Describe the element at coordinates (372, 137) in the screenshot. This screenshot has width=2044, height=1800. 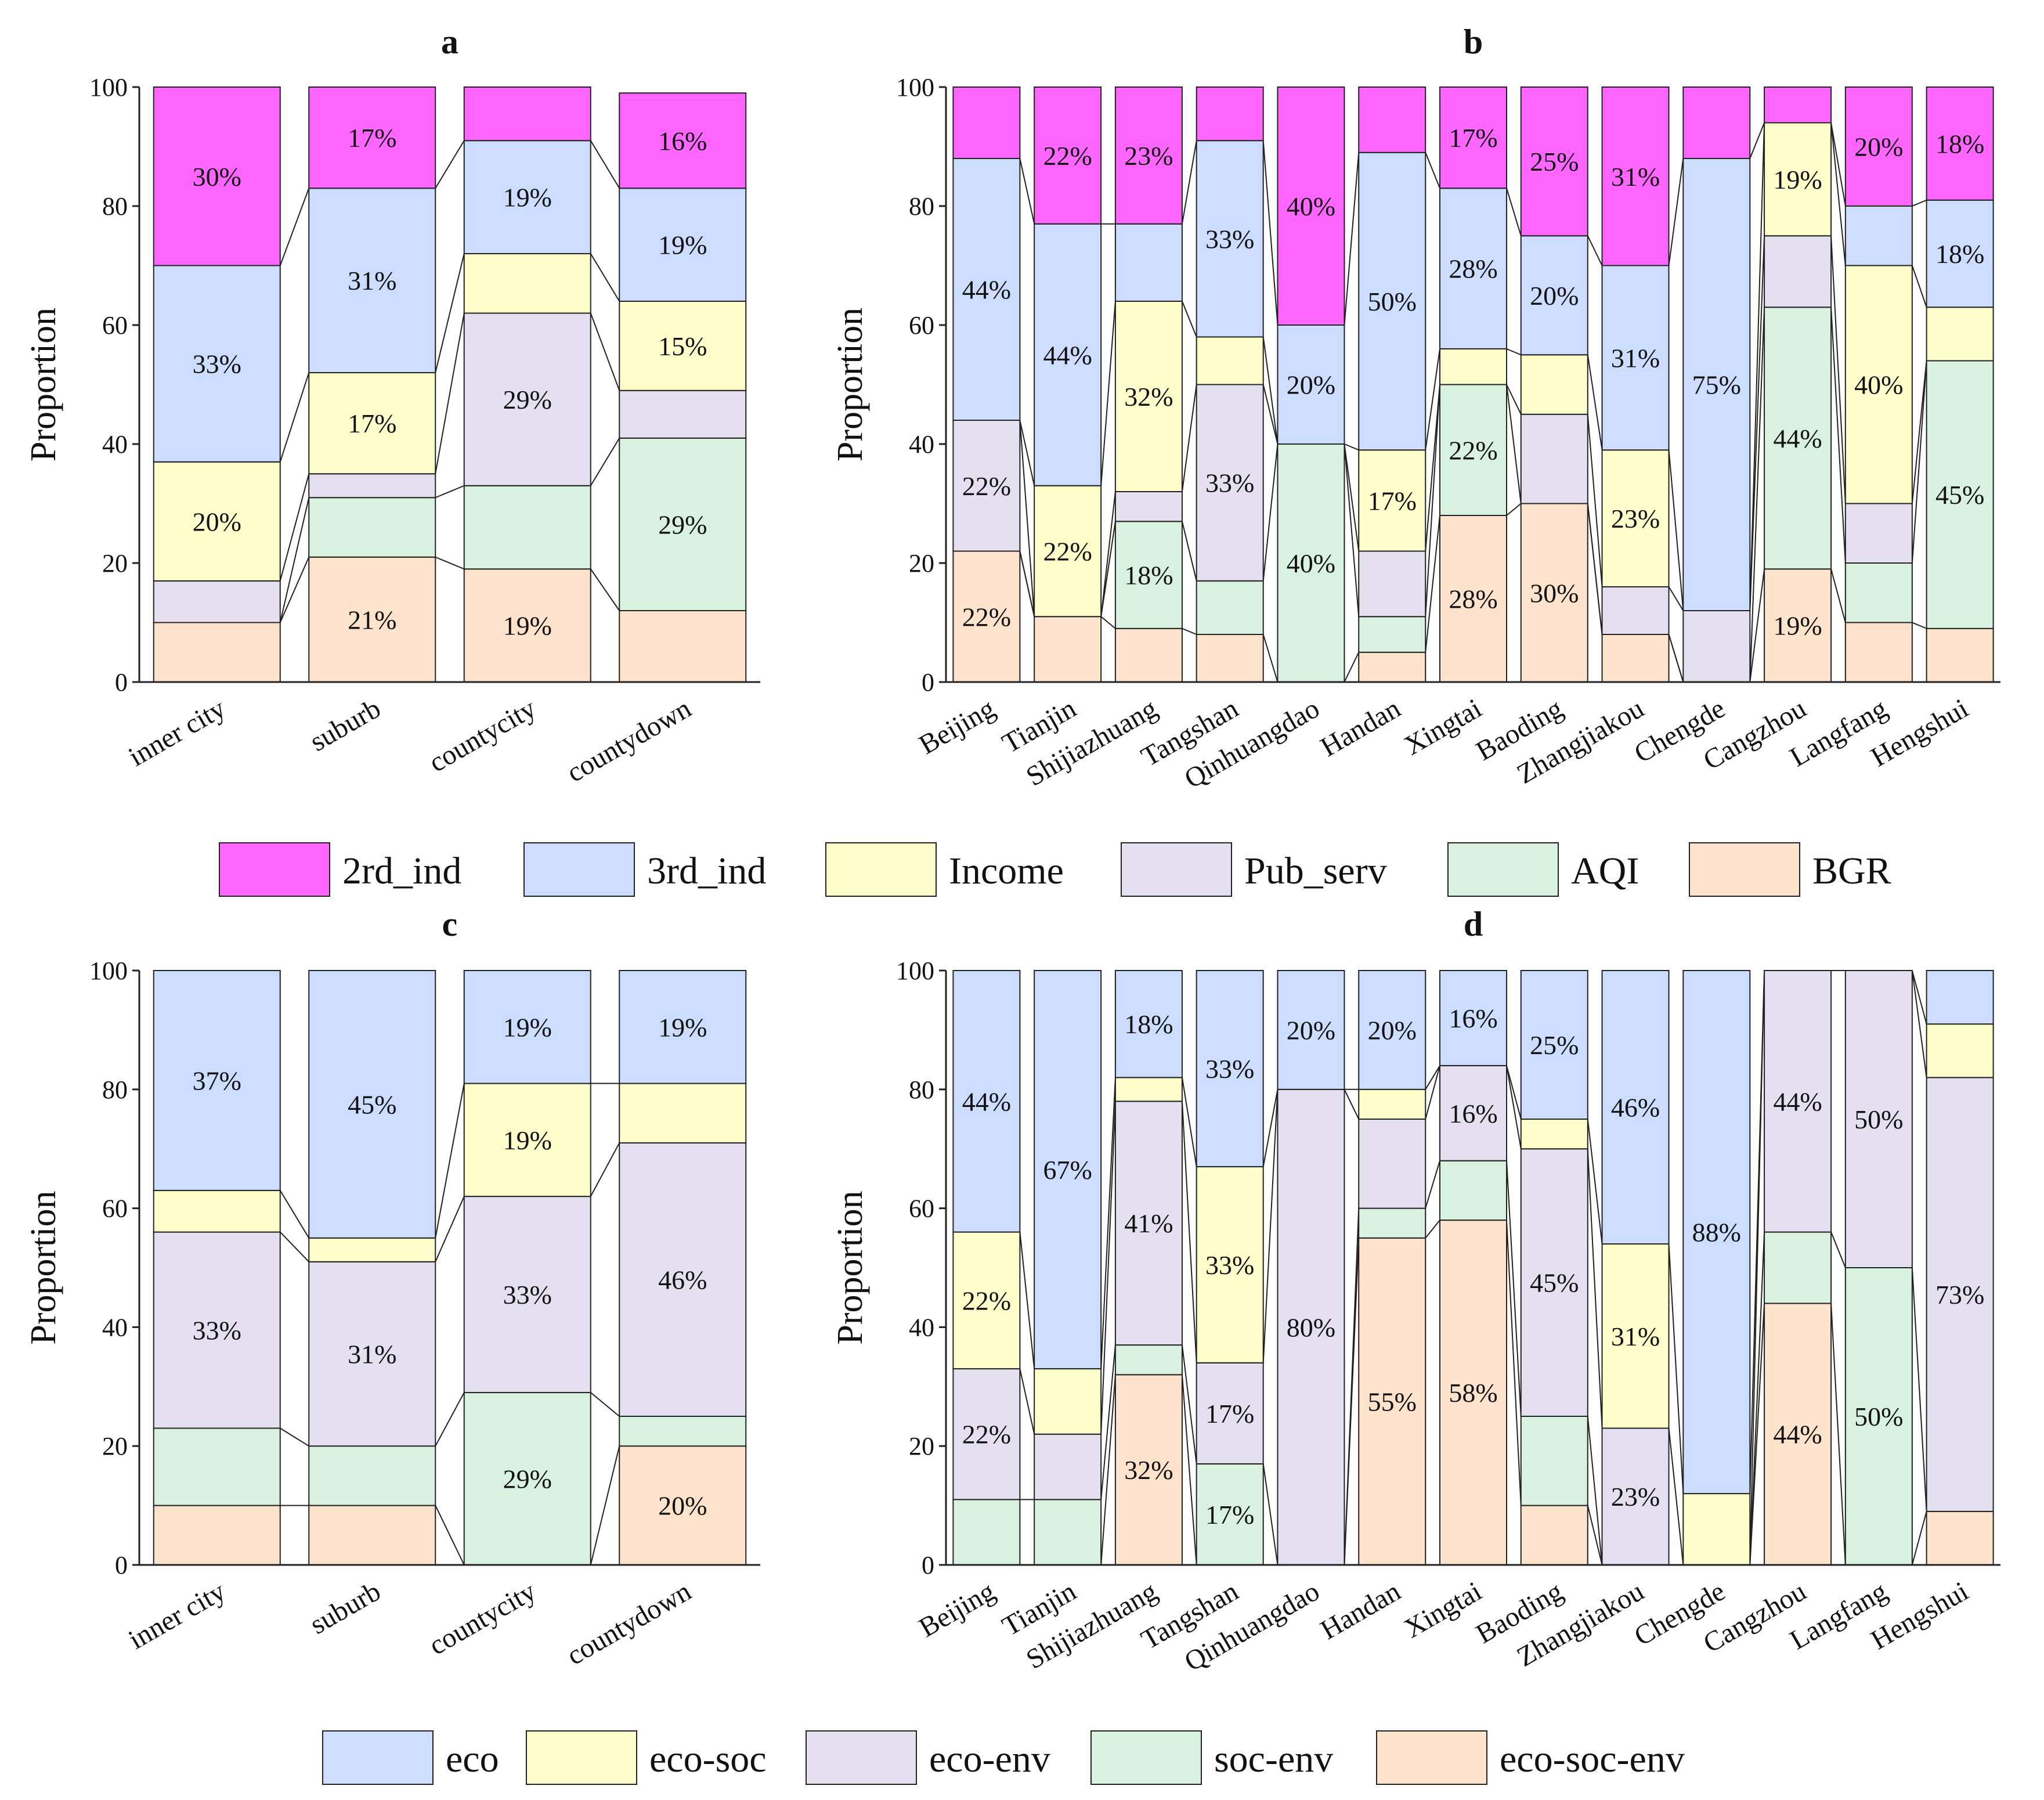
I see `bar-segment-2rd-ind-suburb` at that location.